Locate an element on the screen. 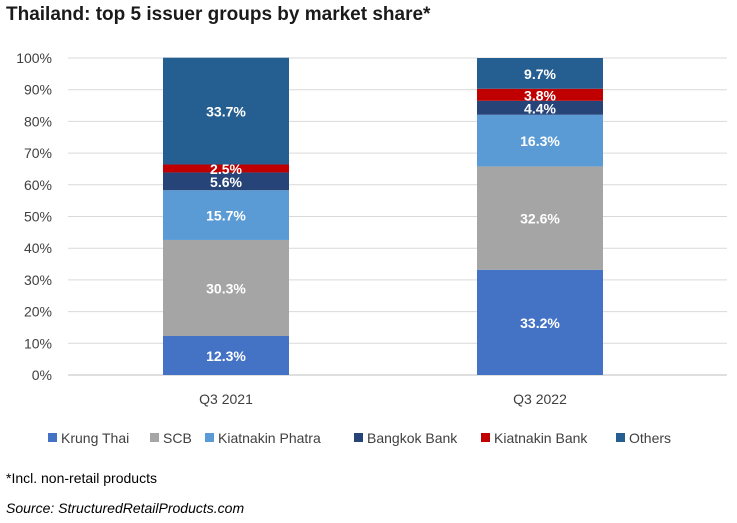  x-tick-label: Q3 2022 is located at coordinates (540, 399).